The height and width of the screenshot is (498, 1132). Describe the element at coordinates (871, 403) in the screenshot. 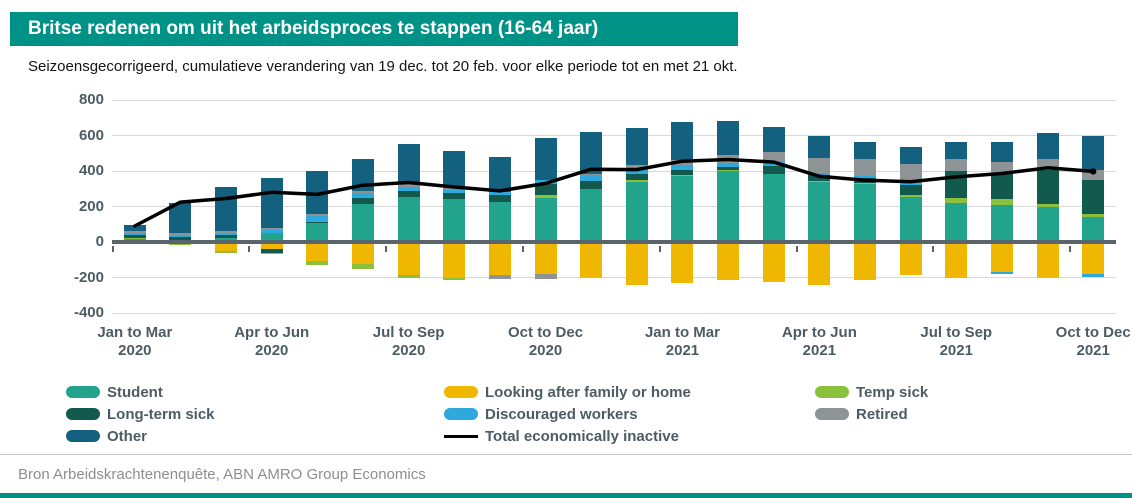

I see `legend-column: Temp sick Retired` at that location.